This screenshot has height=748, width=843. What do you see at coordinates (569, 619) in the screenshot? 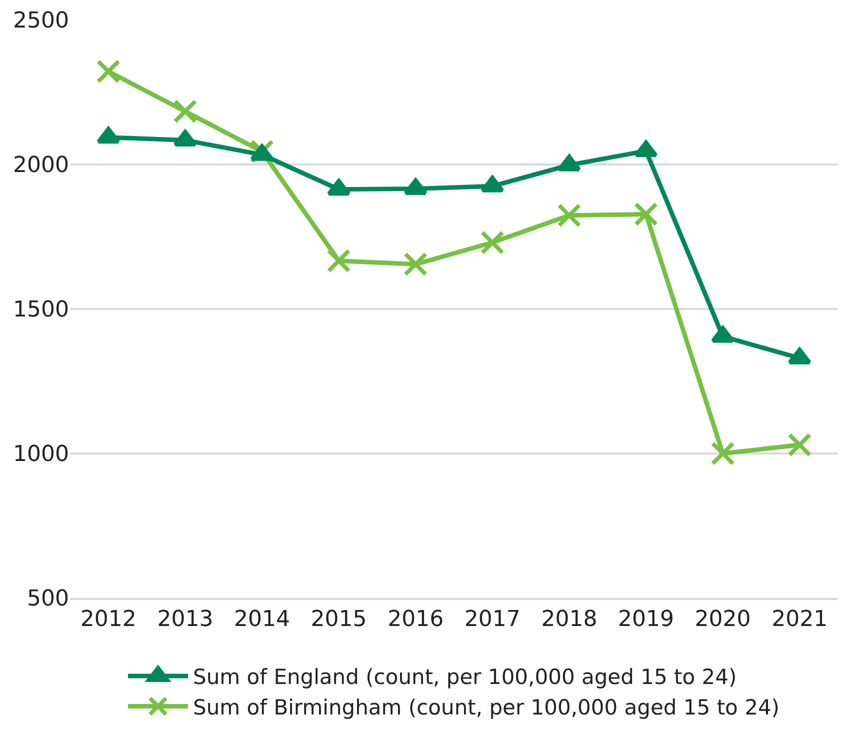
I see `x-tick-label: 2018` at bounding box center [569, 619].